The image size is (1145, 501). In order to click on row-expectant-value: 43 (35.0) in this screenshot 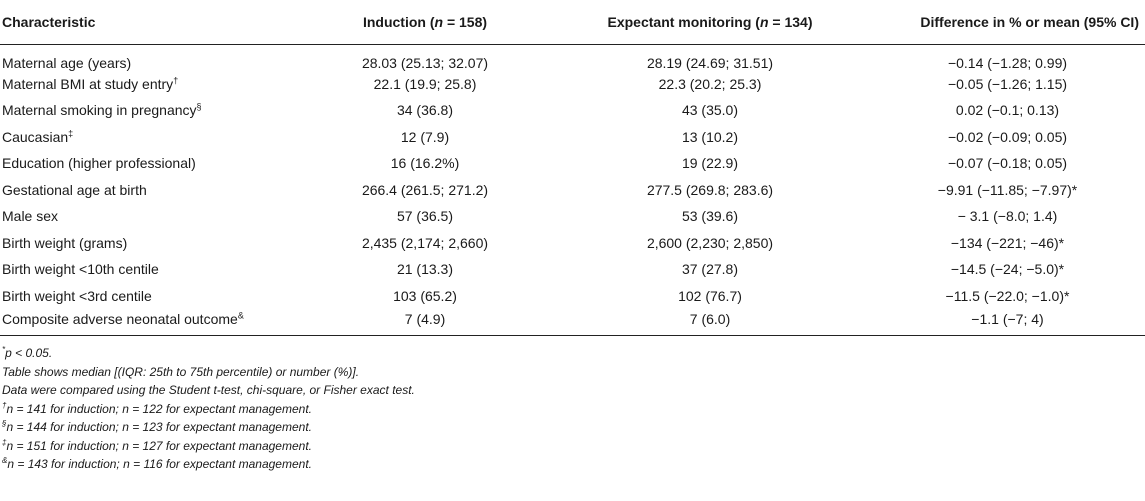, I will do `click(710, 110)`.